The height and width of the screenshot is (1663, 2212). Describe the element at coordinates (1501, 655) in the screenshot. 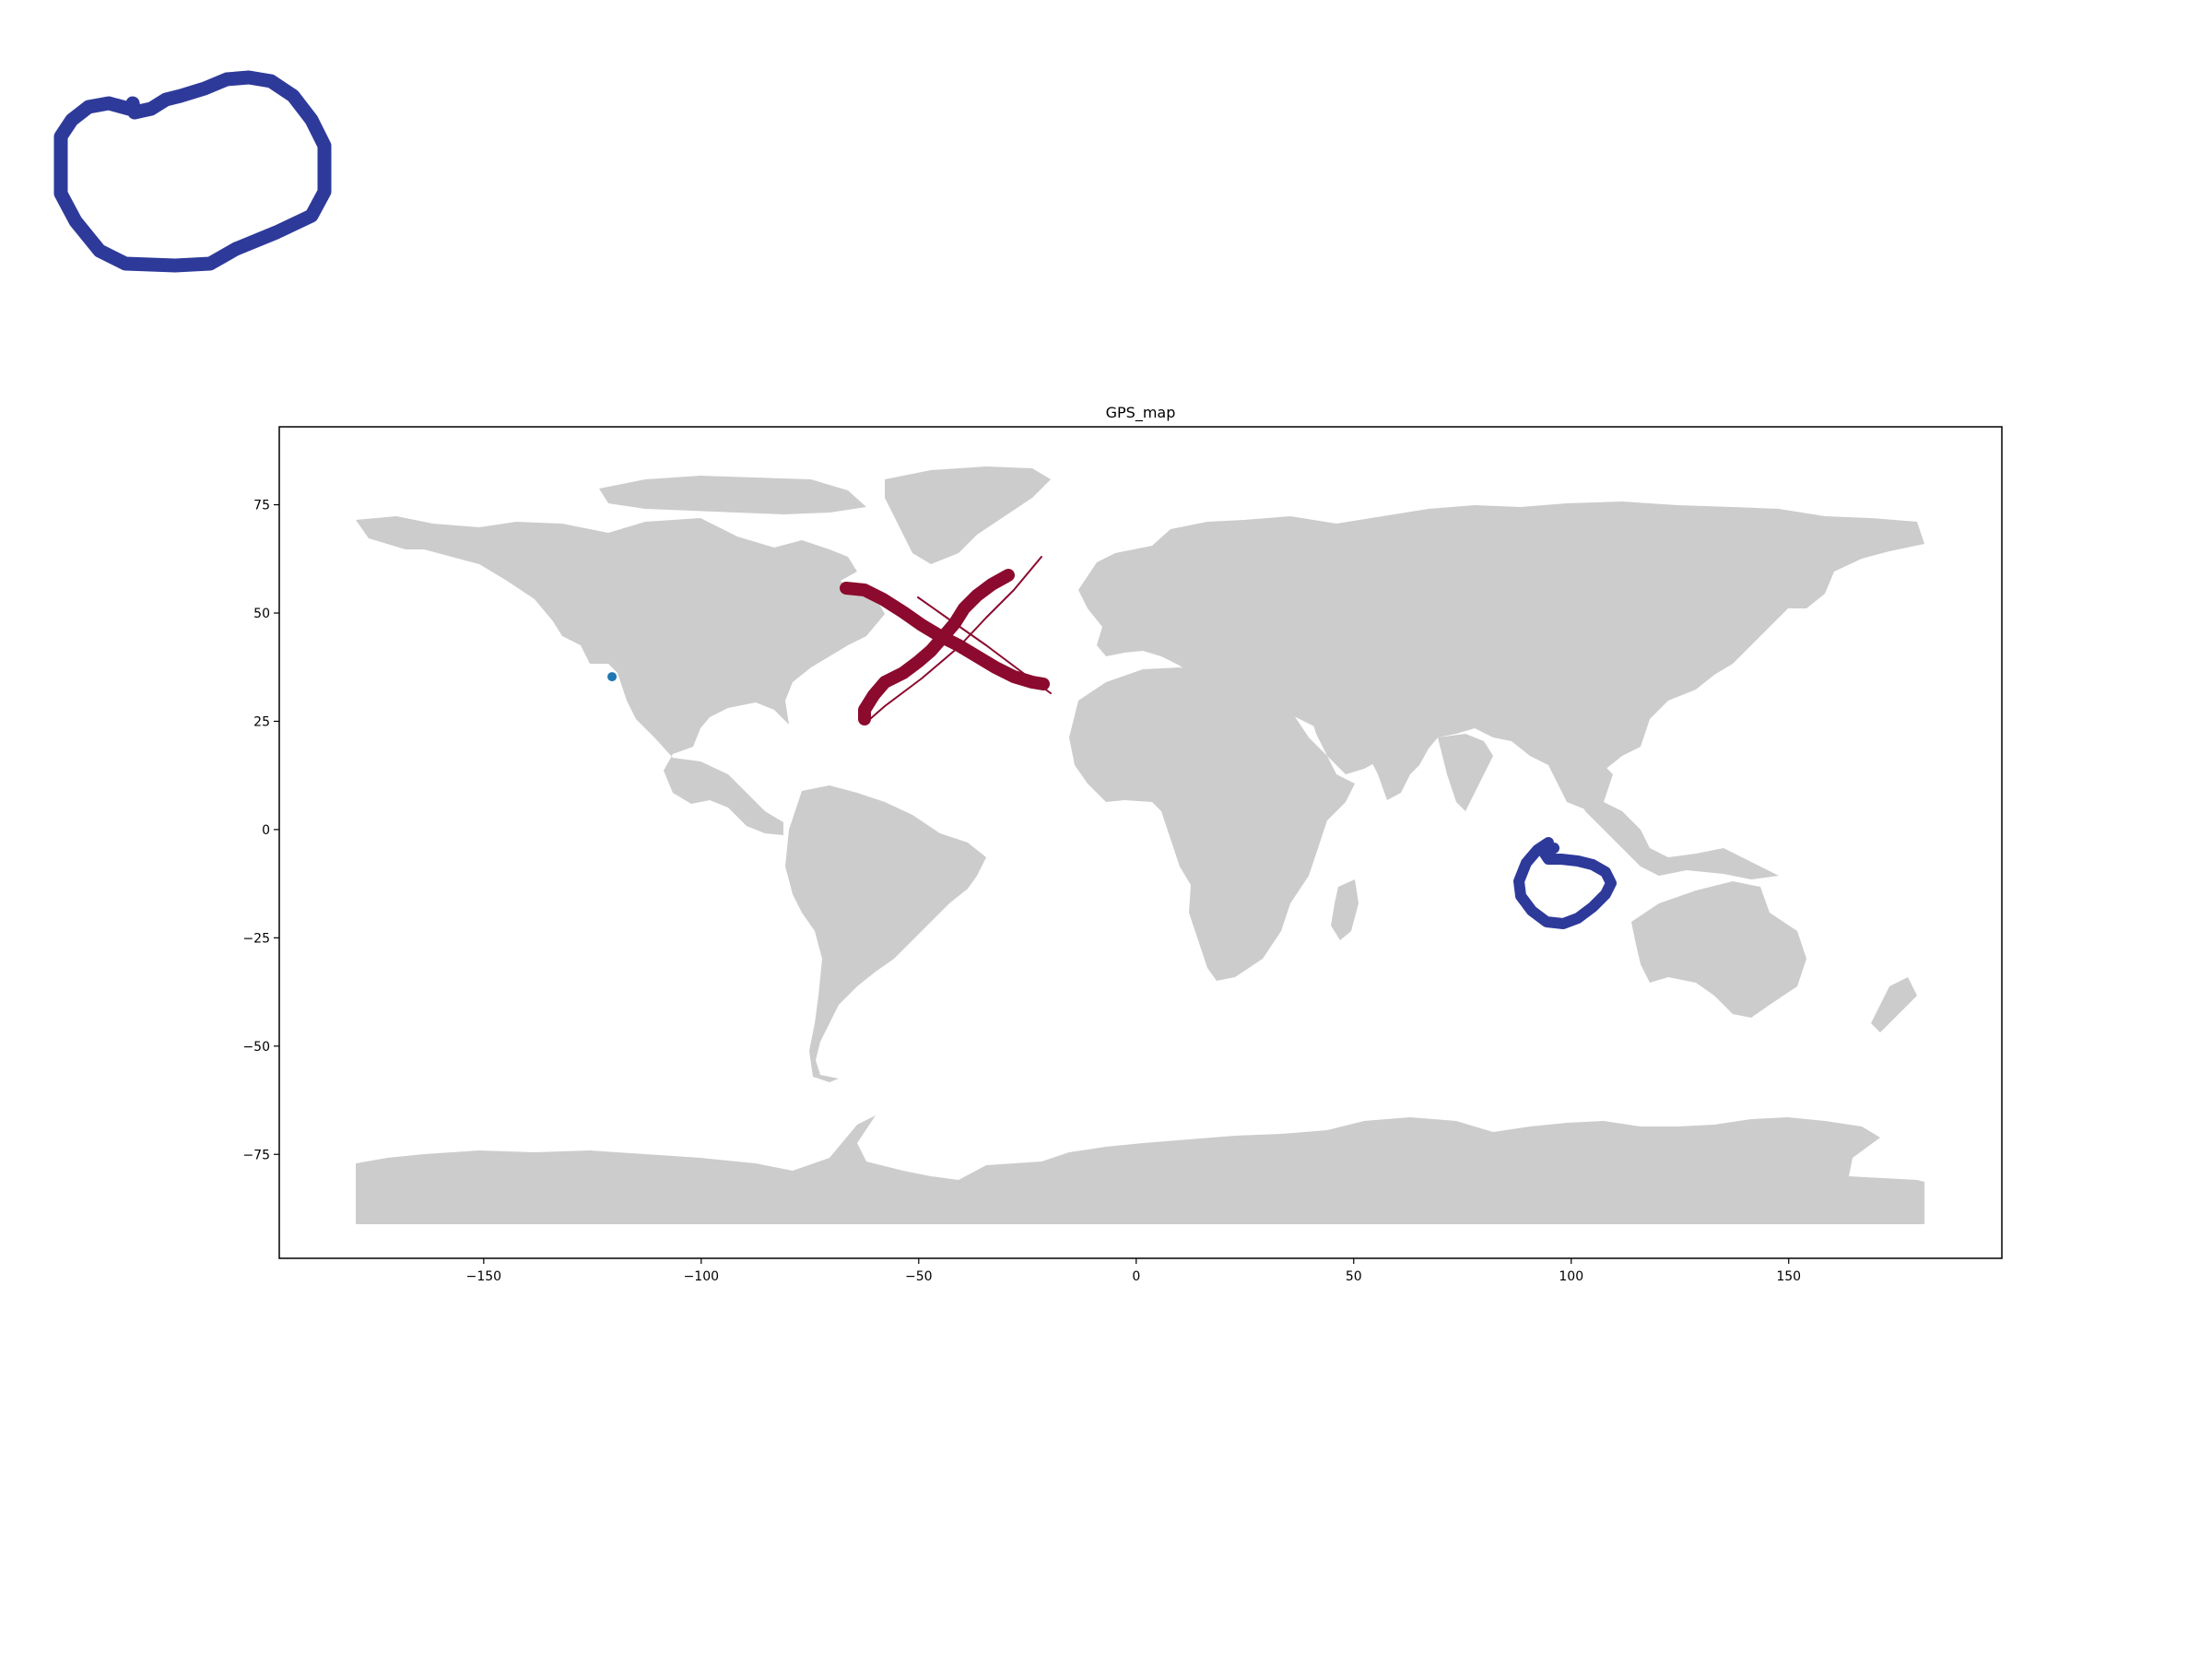

I see `land-eurasia` at that location.